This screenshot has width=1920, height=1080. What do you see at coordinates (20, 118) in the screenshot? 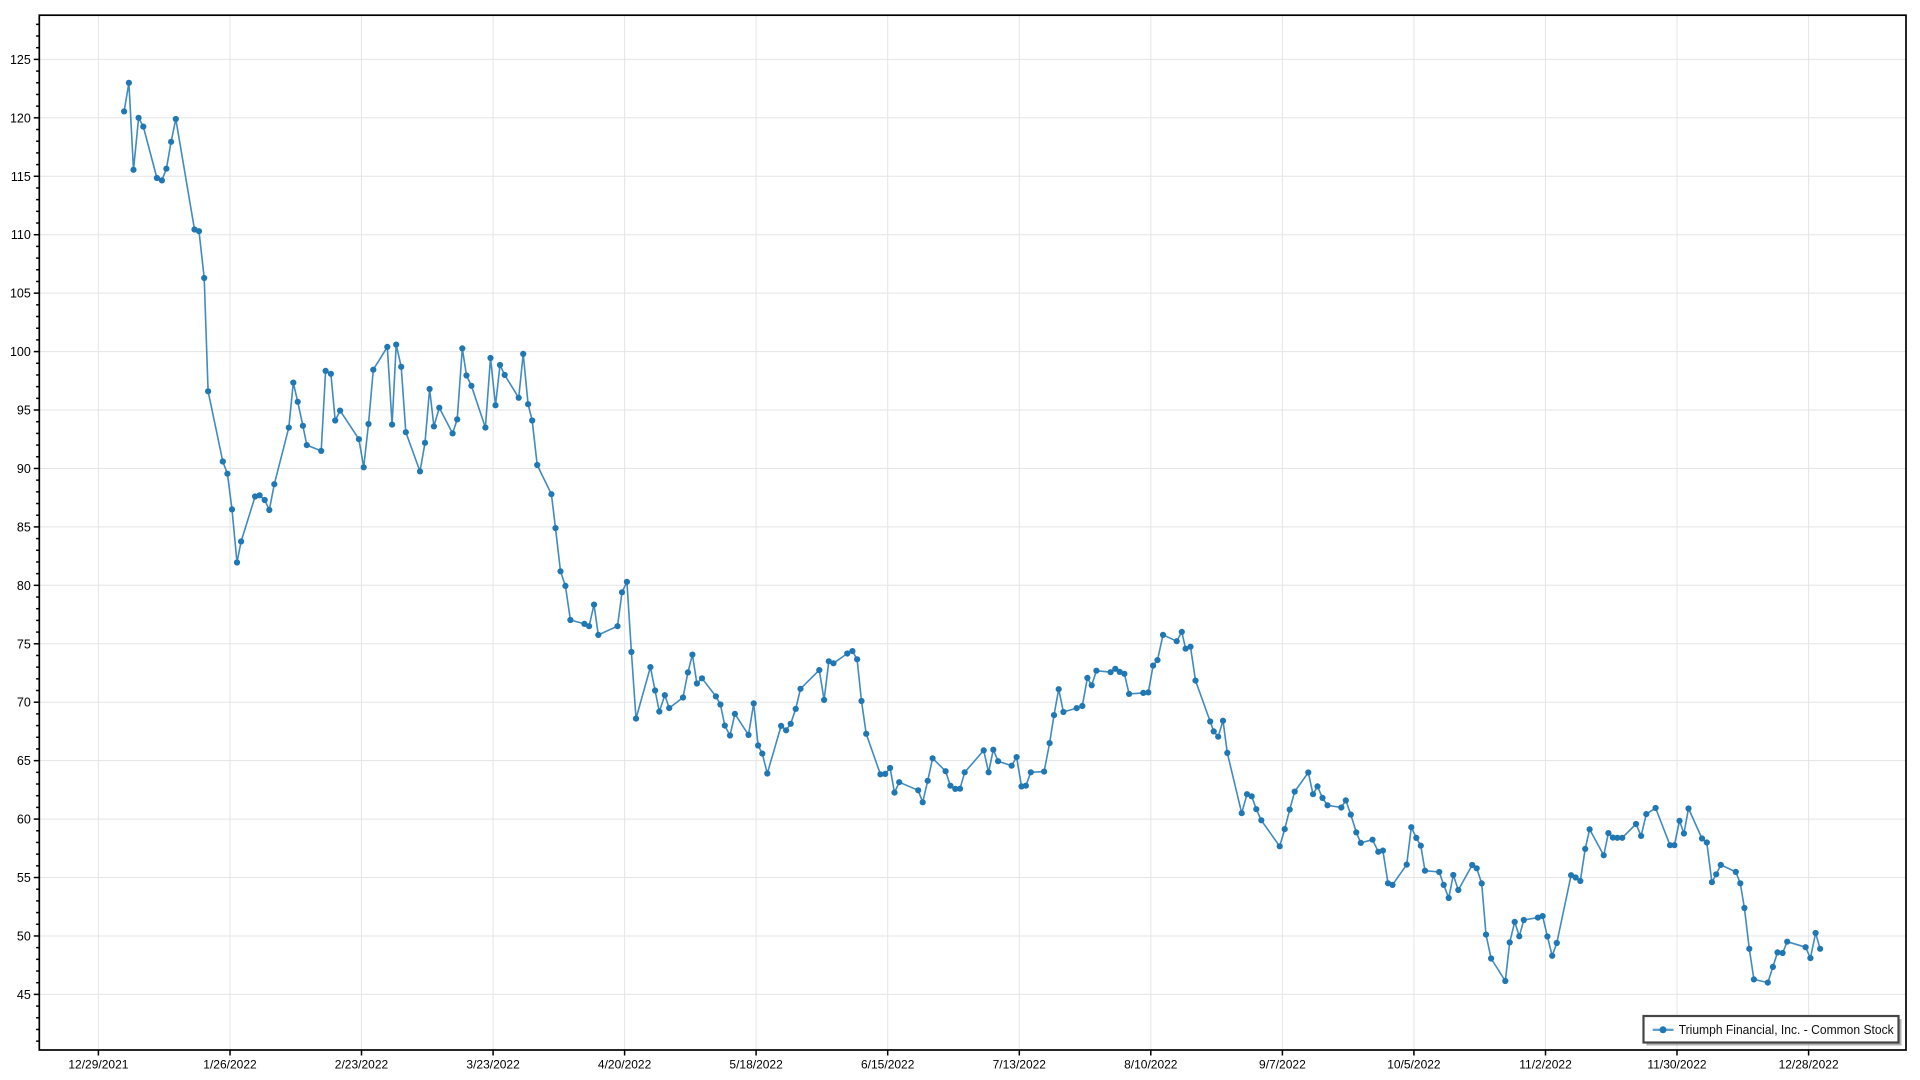
I see `svg-text: 120` at bounding box center [20, 118].